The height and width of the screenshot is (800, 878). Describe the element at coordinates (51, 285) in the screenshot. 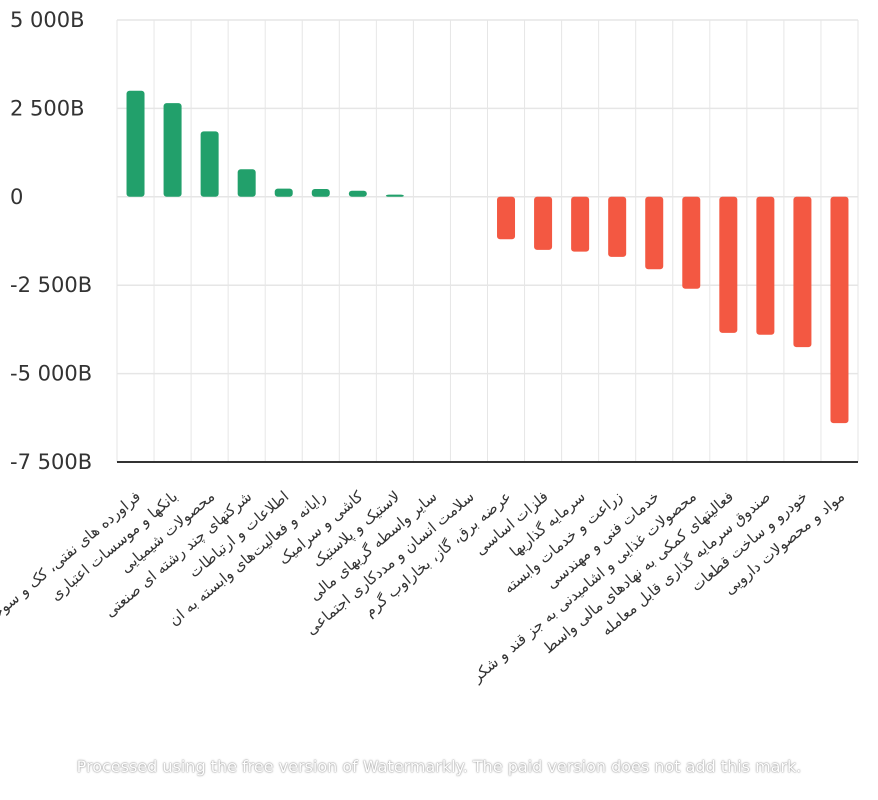

I see `y-tick-label: -2 500B` at that location.